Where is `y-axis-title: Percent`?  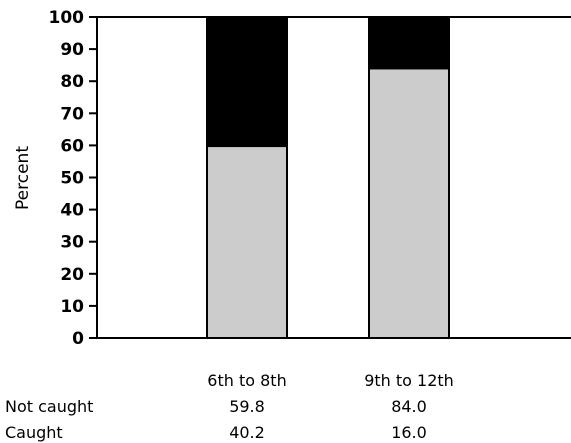 y-axis-title: Percent is located at coordinates (23, 178).